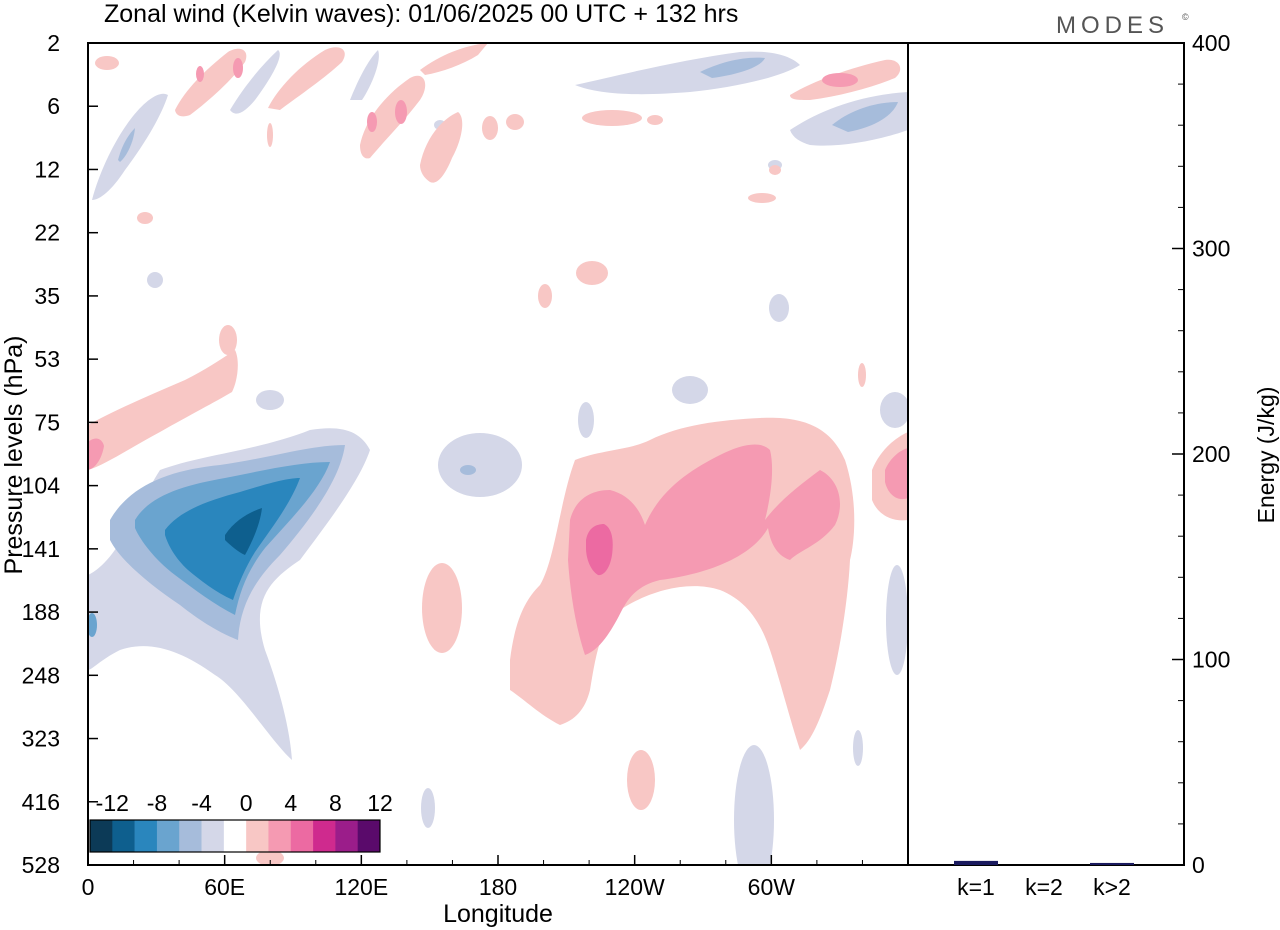  I want to click on energy-tick-label: 300, so click(1211, 249).